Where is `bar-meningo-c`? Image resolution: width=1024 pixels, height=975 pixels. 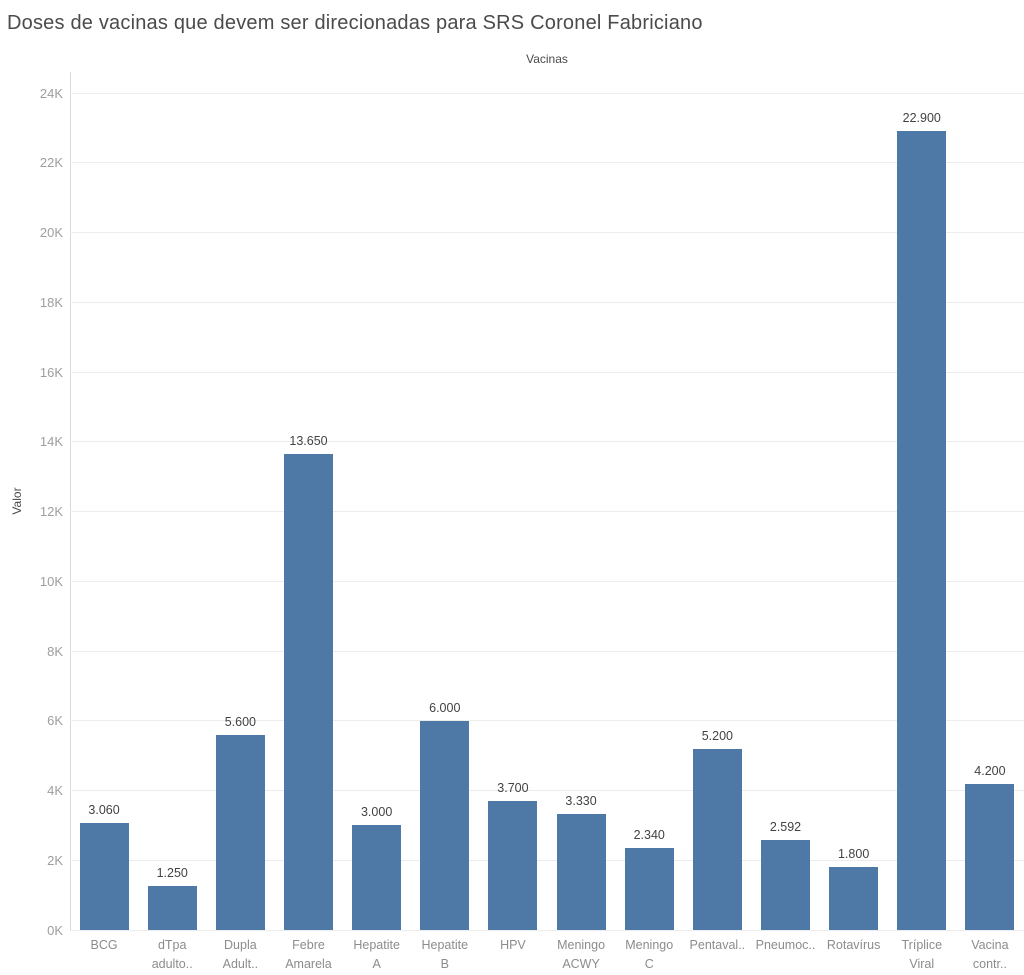 bar-meningo-c is located at coordinates (649, 889).